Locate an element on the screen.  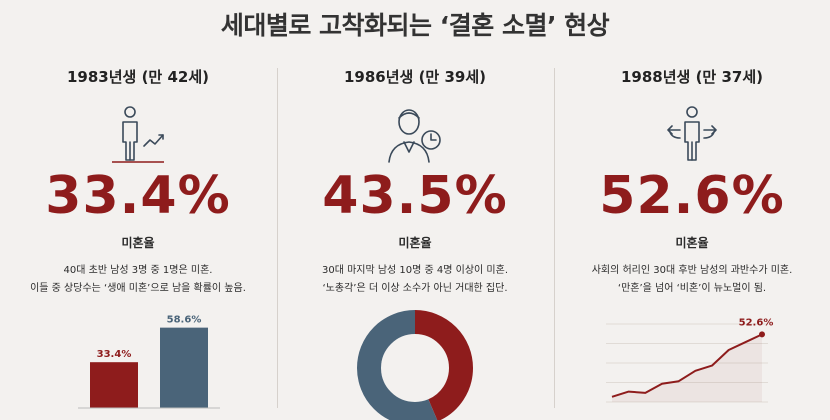
end-point is located at coordinates (762, 334).